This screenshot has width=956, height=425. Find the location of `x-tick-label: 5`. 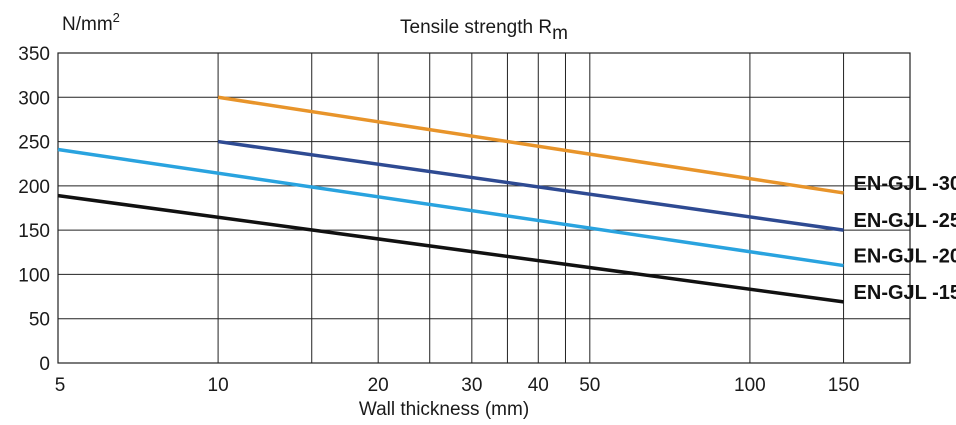

x-tick-label: 5 is located at coordinates (60, 385).